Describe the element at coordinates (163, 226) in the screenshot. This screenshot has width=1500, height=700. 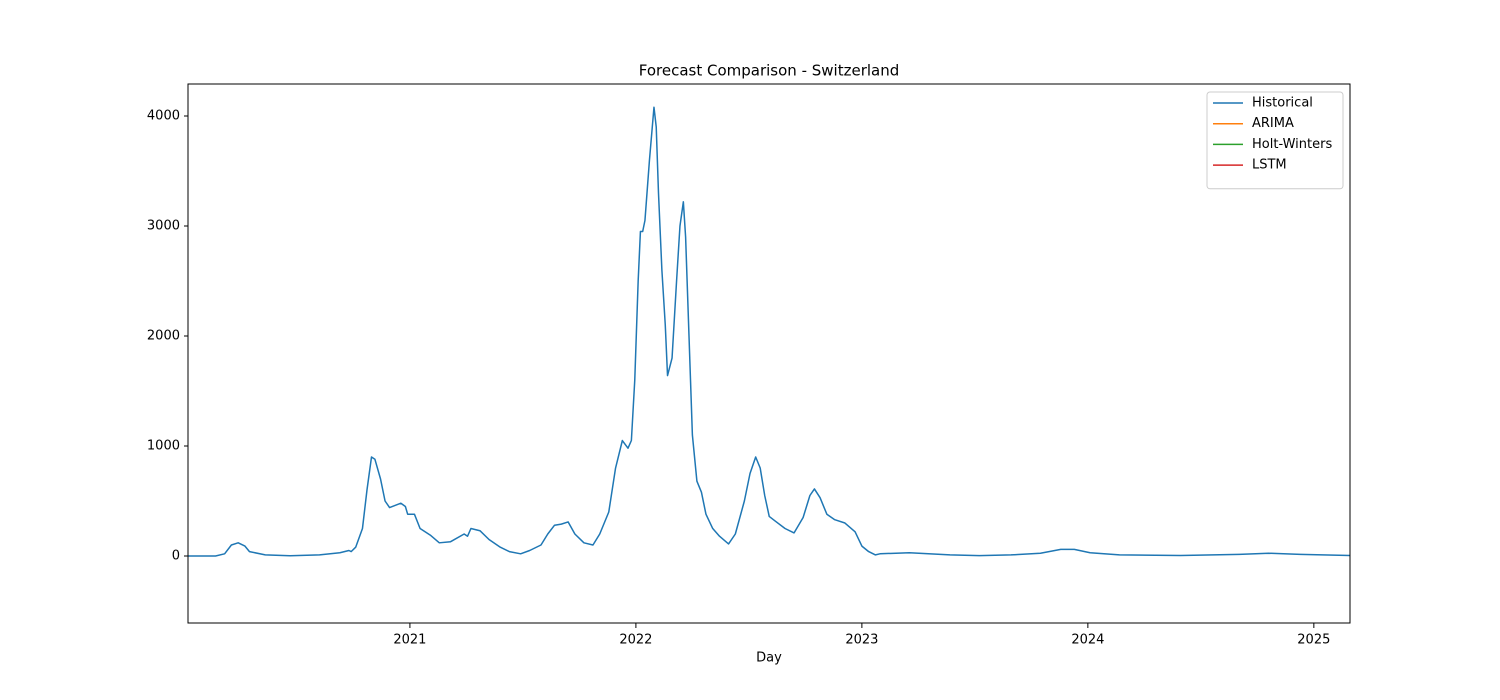
I see `y-tick-label: 3000` at that location.